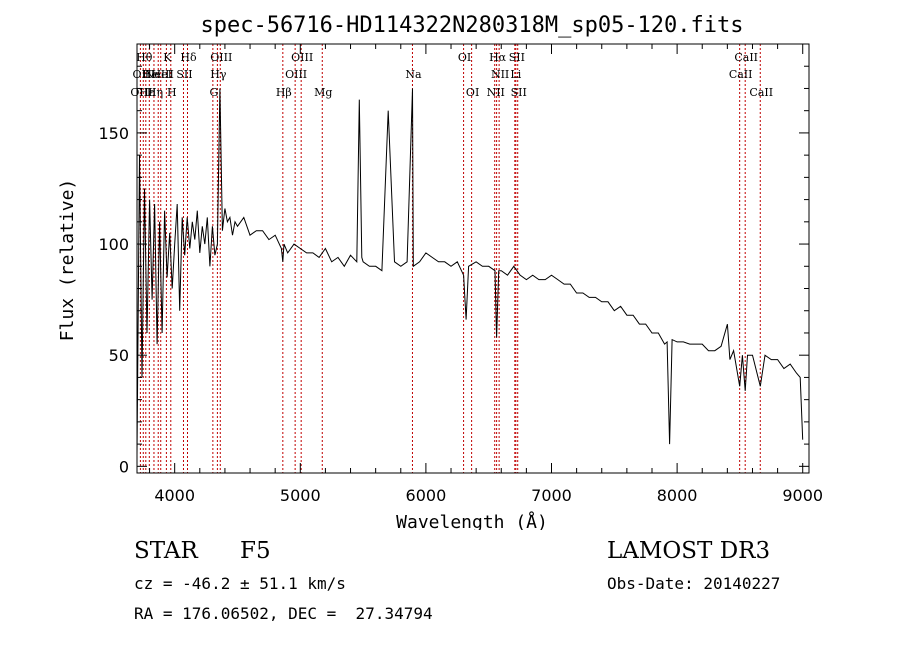 This screenshot has height=649, width=900. Describe the element at coordinates (213, 92) in the screenshot. I see `spectral-line-label: G` at that location.